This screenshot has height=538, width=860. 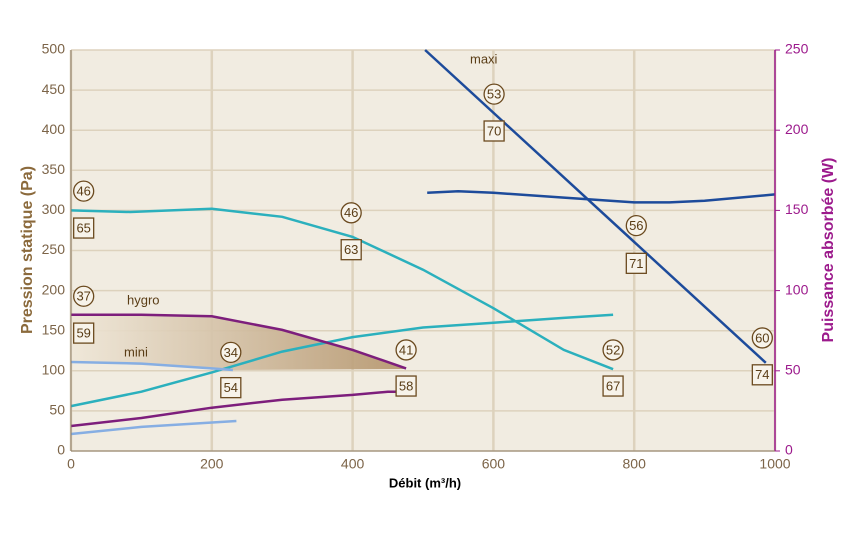 I want to click on annotation-label: 63, so click(x=351, y=249).